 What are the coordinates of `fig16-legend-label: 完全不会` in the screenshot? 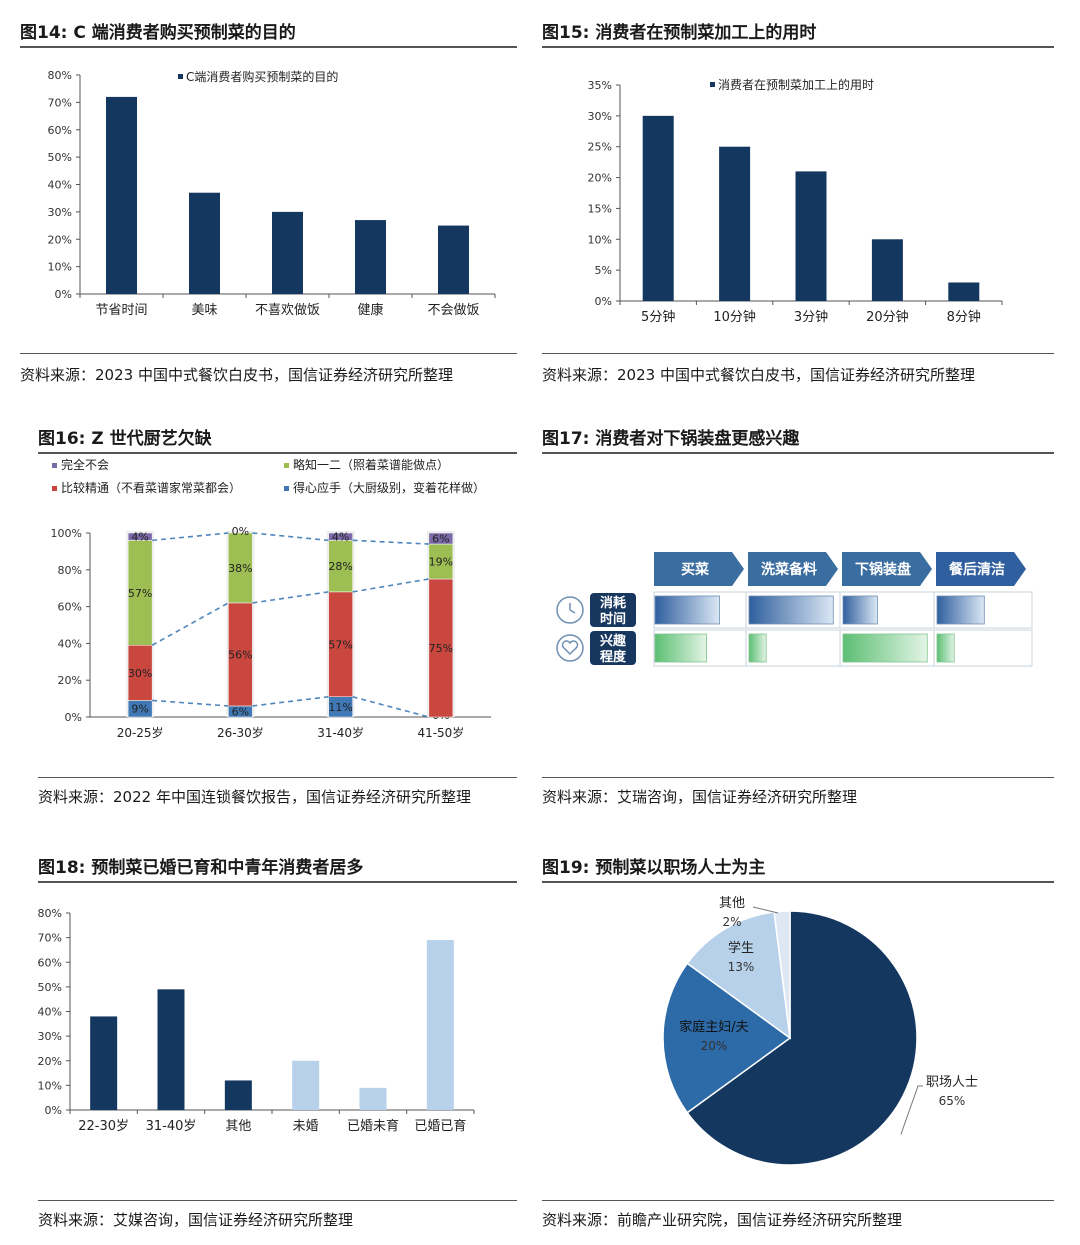 It's located at (85, 464).